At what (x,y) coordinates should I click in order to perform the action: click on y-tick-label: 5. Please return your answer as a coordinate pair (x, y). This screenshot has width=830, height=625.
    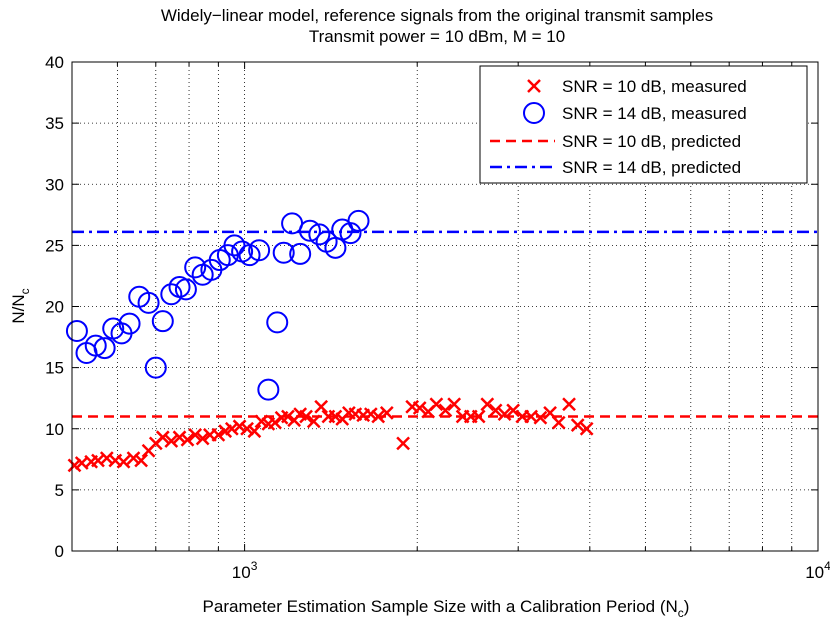
    Looking at the image, I should click on (59, 490).